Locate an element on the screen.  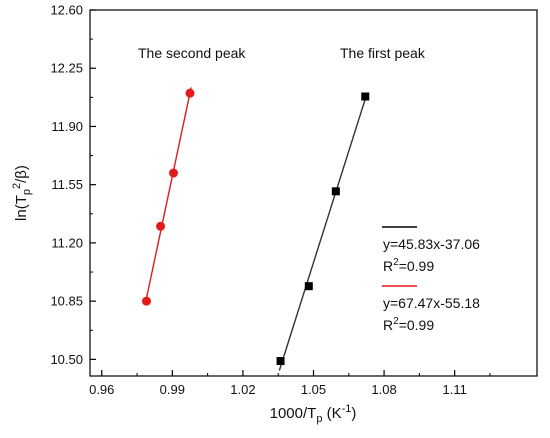
x-axis-ticks: 0.96 0.99 1.02 1.05 1.08 1.11 is located at coordinates (290, 383).